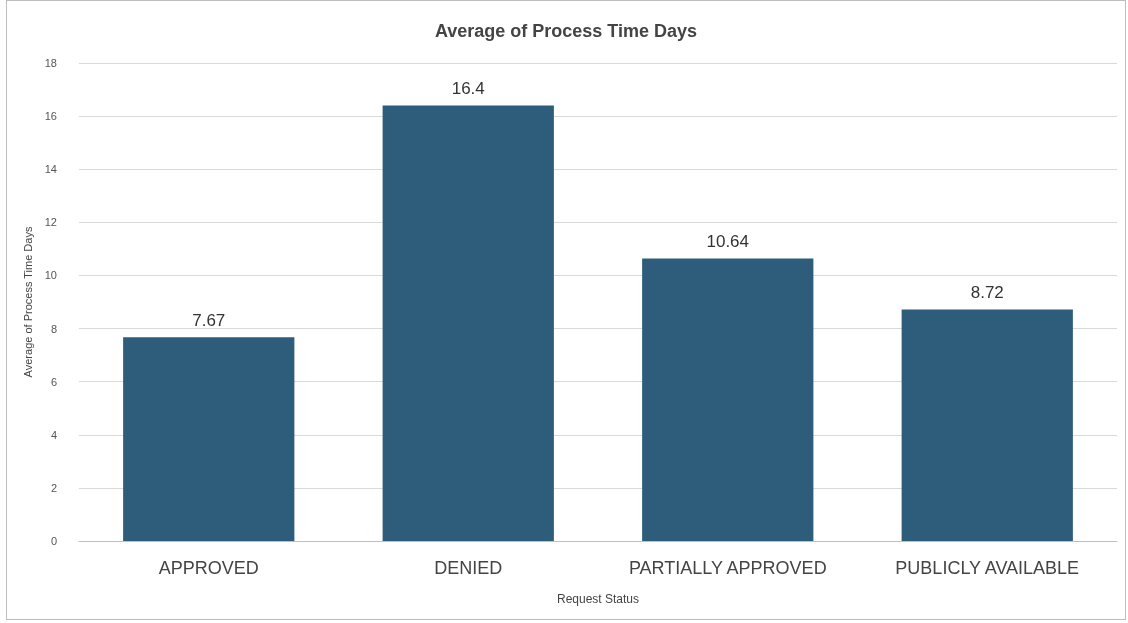  Describe the element at coordinates (53, 328) in the screenshot. I see `y-tick-label: 8` at that location.